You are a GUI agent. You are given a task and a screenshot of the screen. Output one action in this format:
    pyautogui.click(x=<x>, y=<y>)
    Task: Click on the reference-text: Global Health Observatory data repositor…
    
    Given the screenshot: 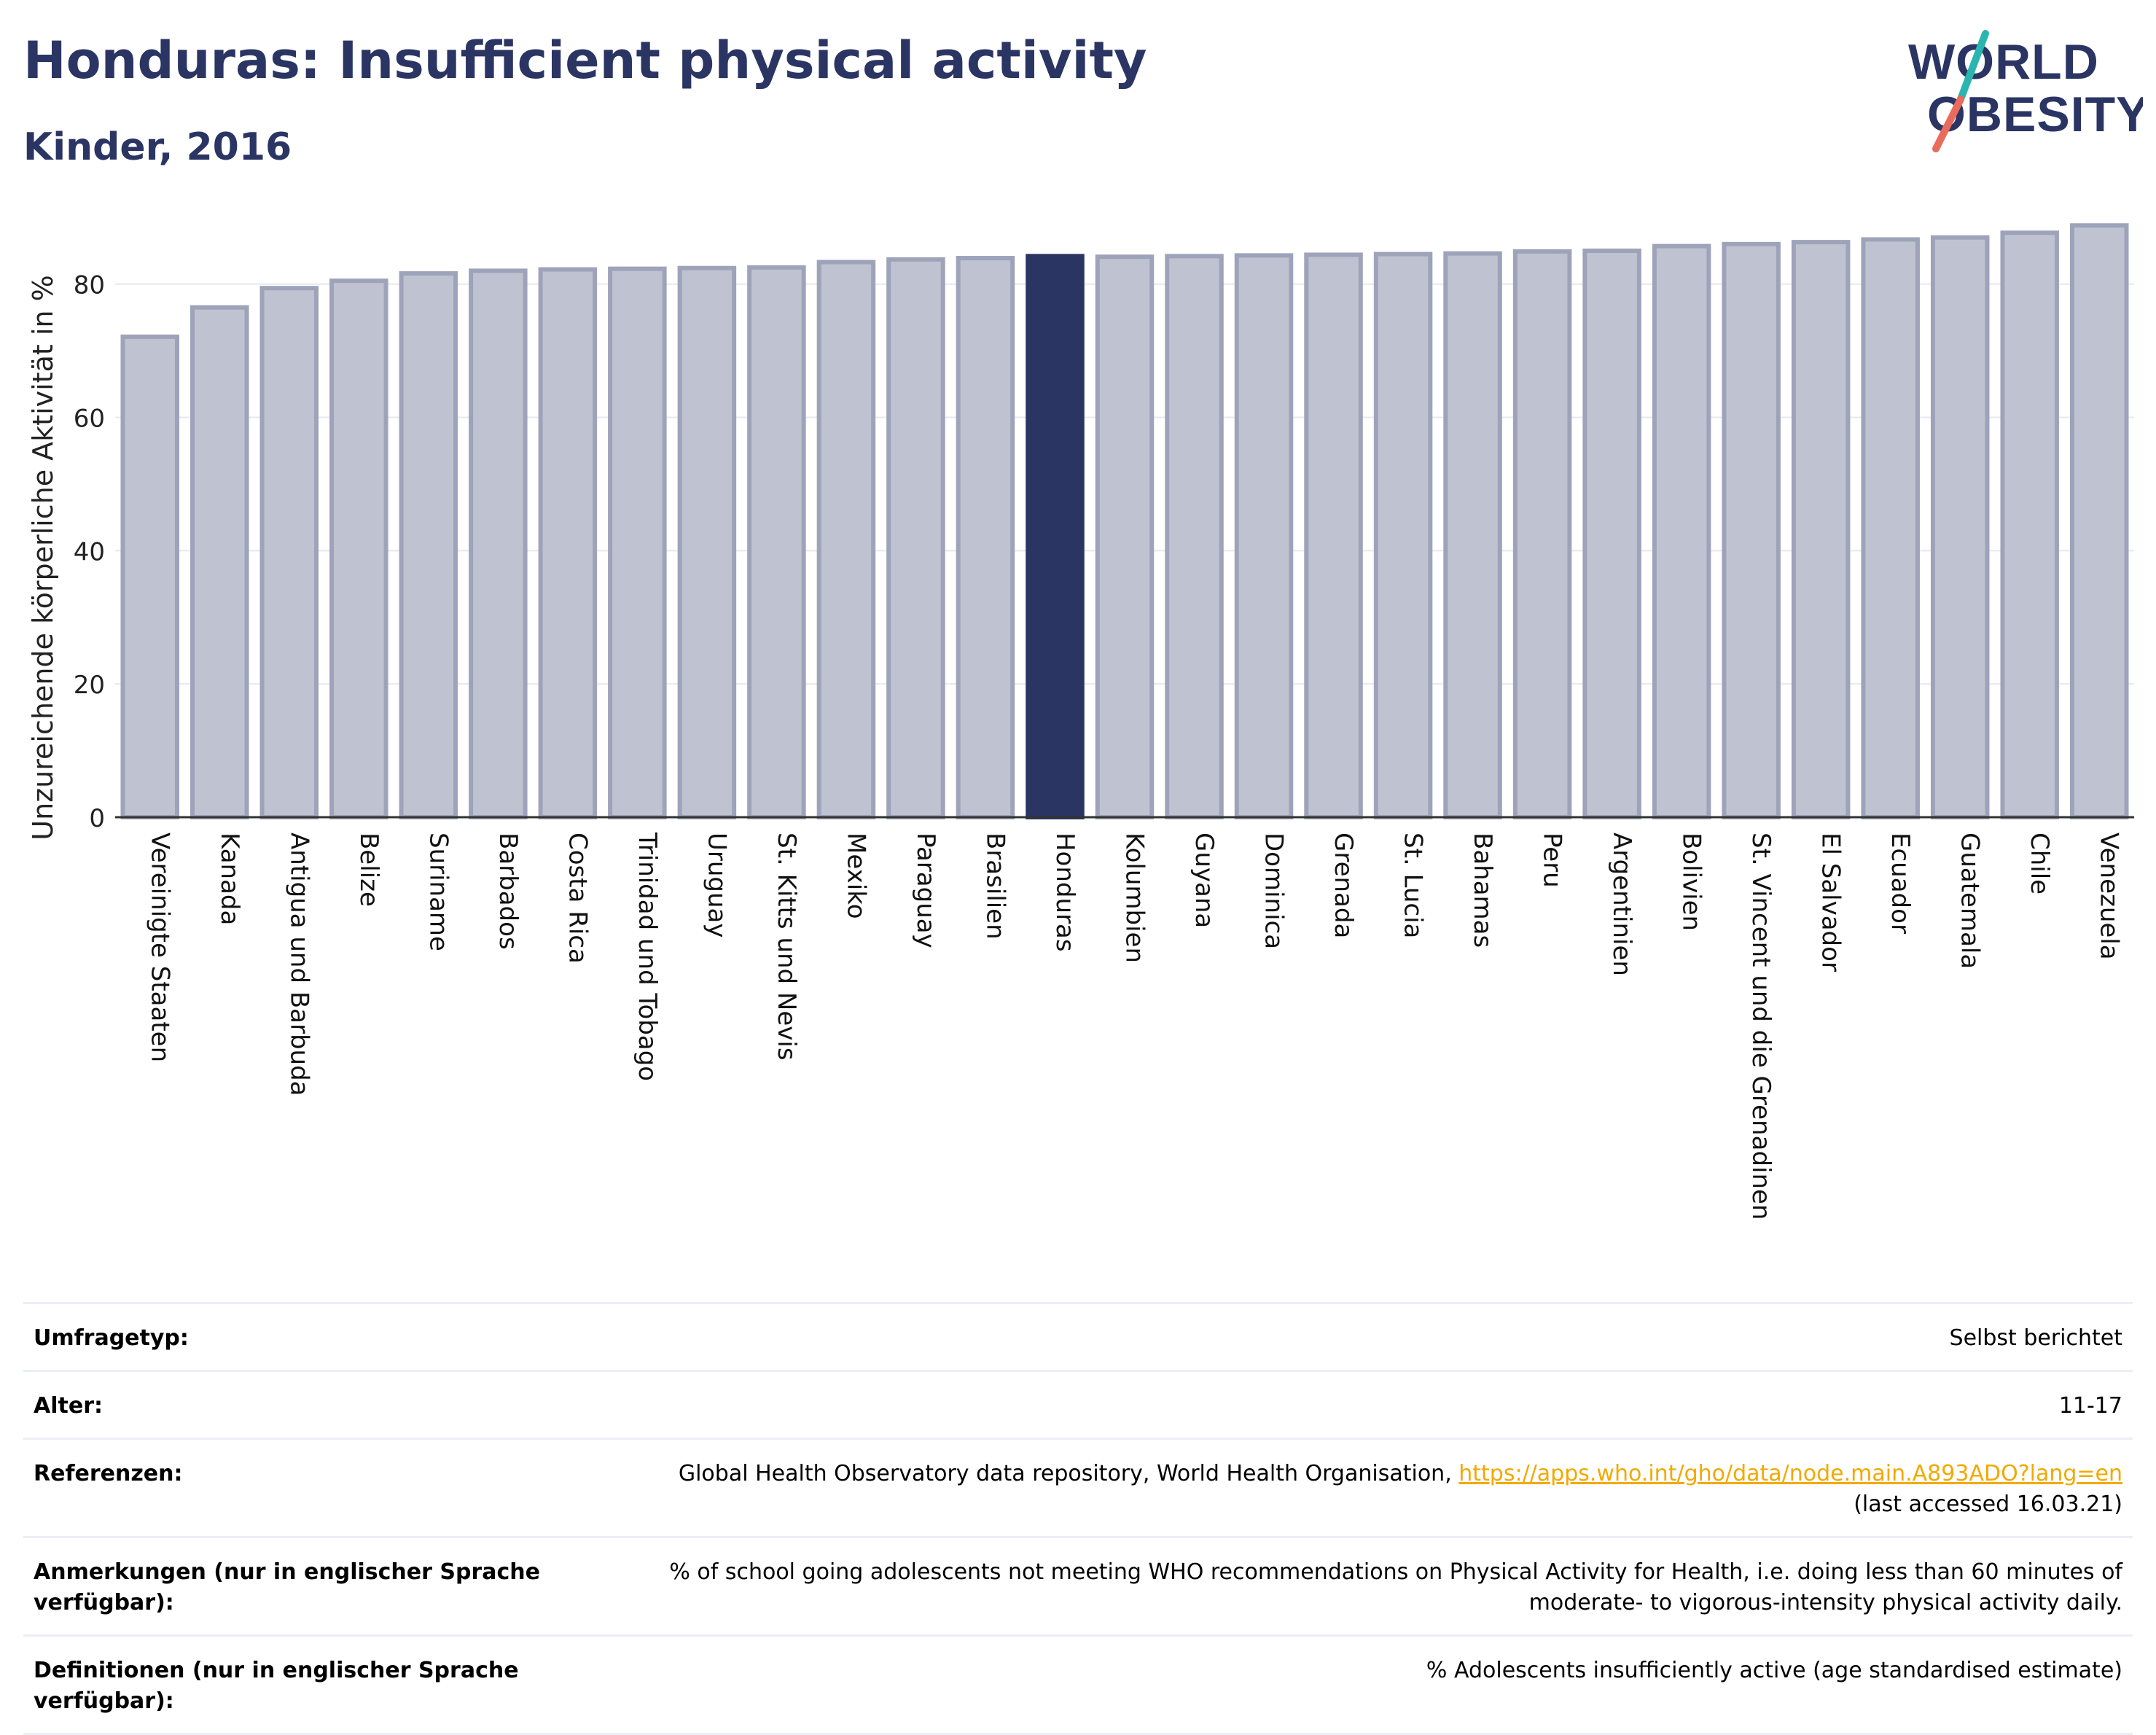 What is the action you would take?
    pyautogui.click(x=1069, y=1473)
    